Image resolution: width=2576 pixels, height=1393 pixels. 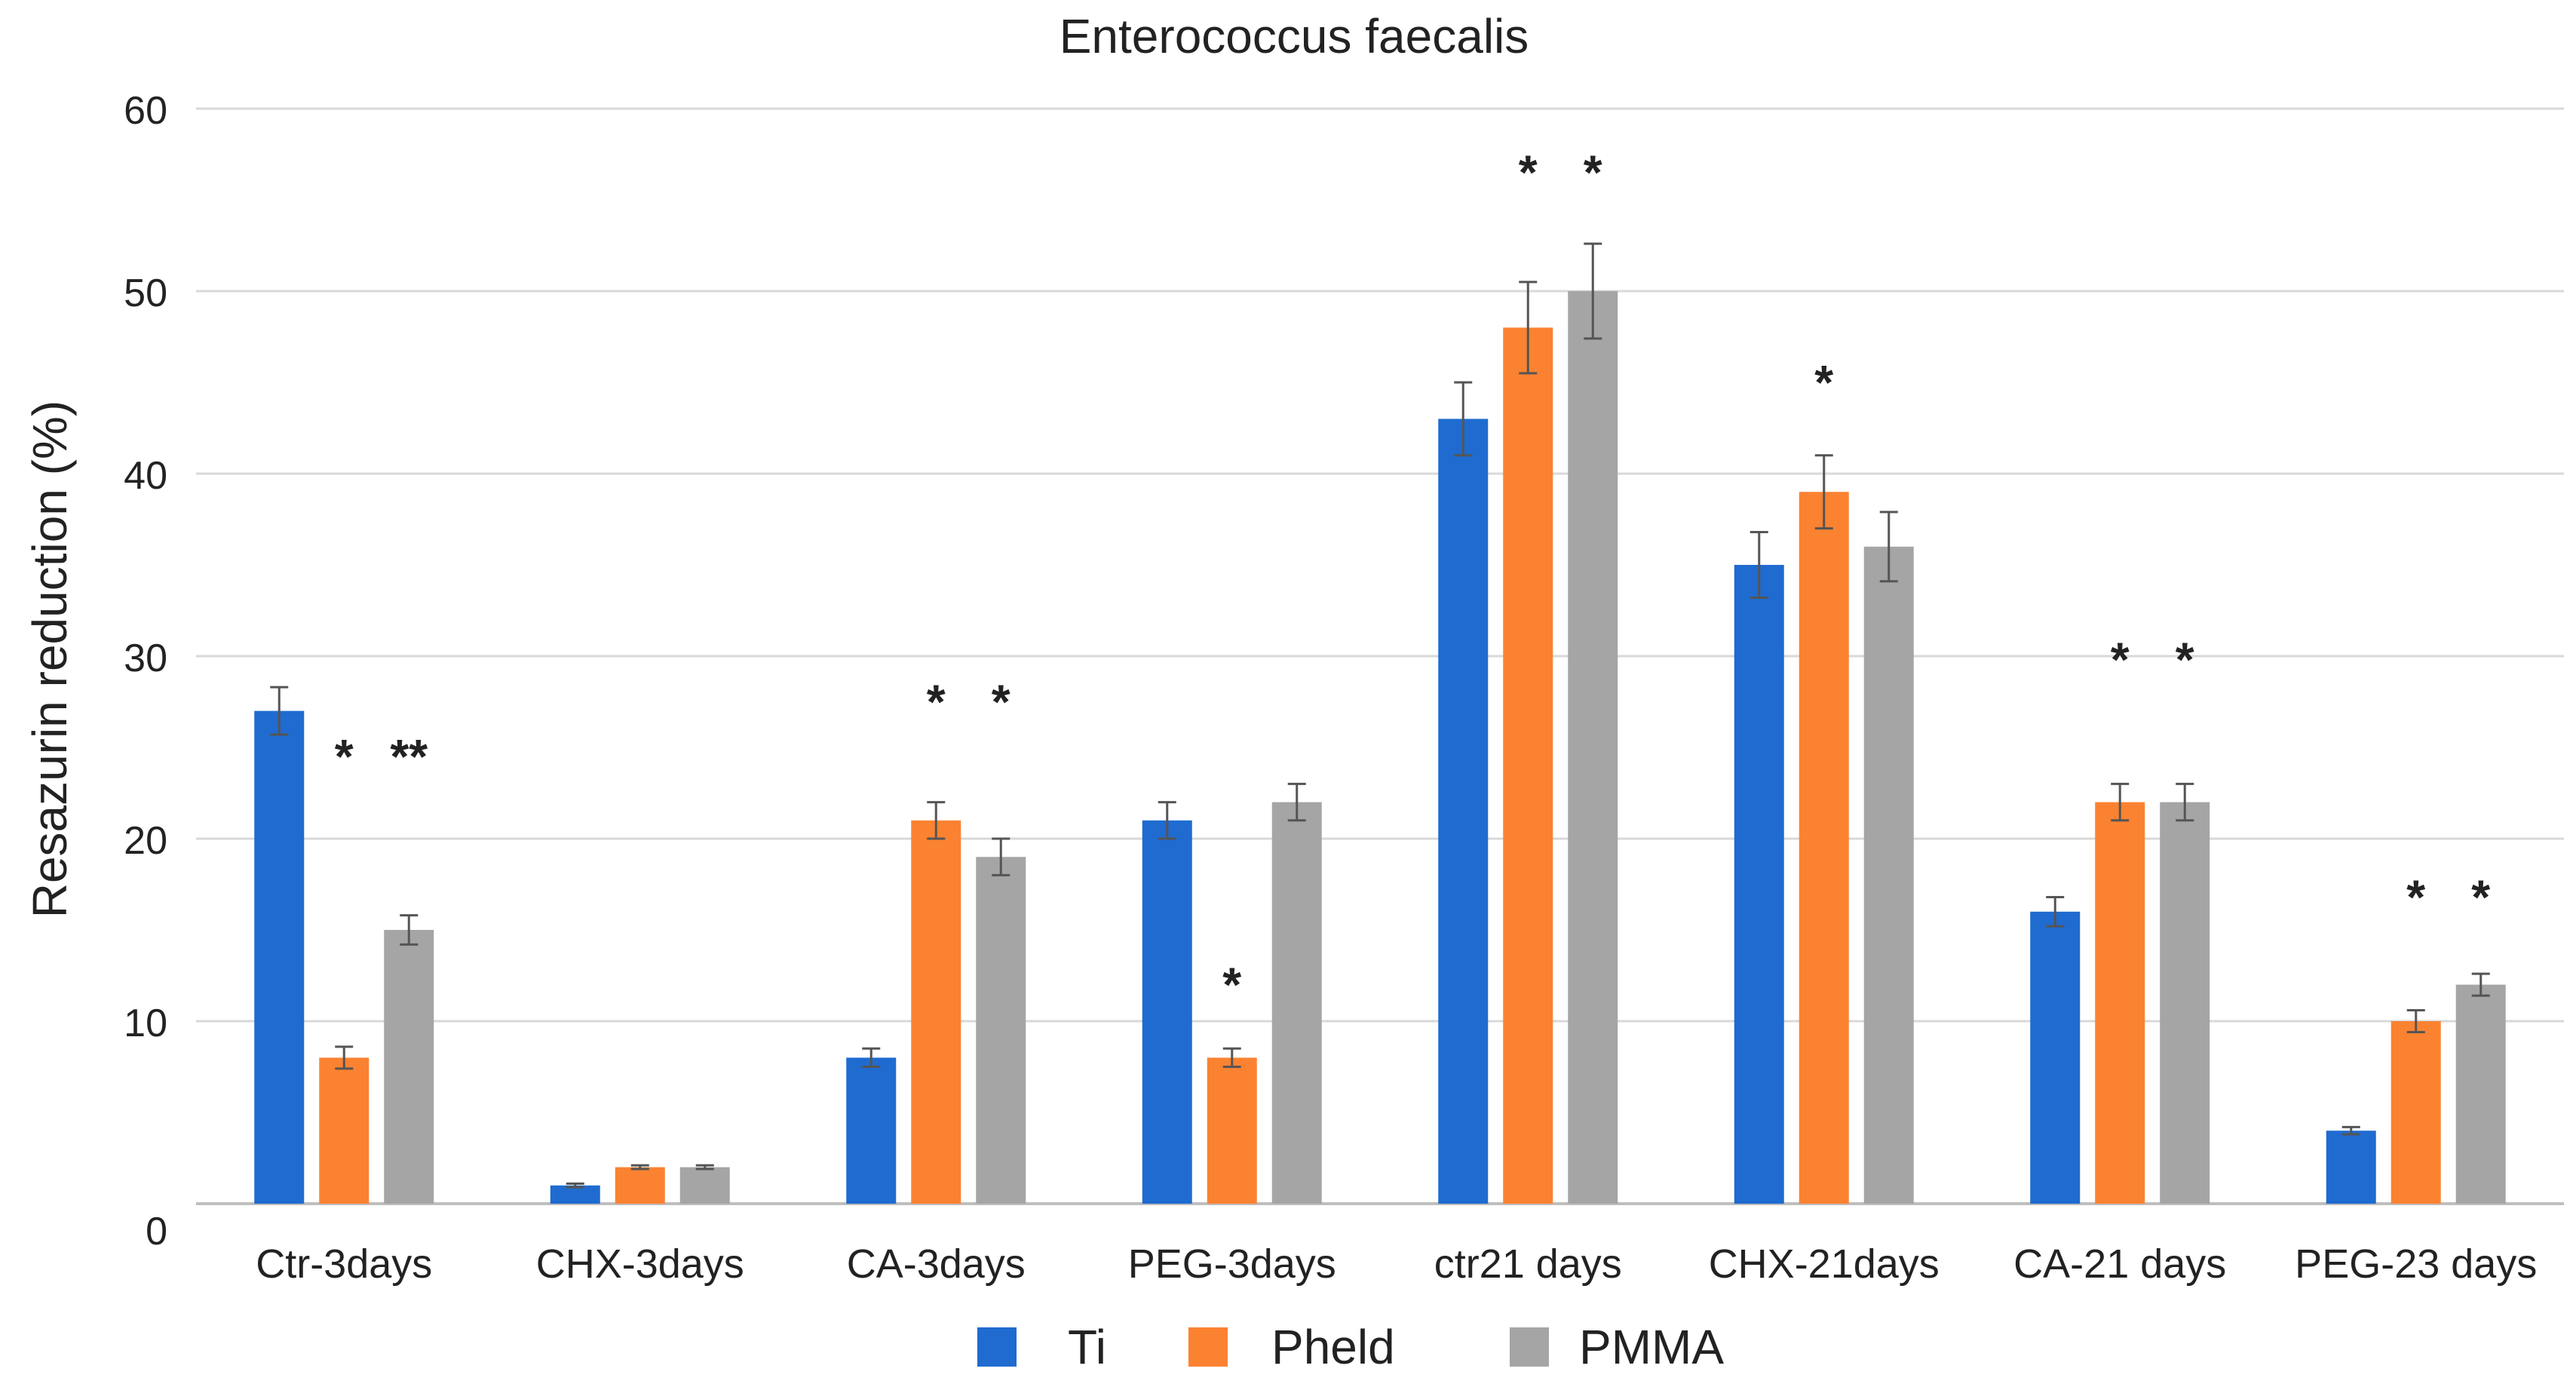 I want to click on legend-swatch-ti, so click(x=997, y=1347).